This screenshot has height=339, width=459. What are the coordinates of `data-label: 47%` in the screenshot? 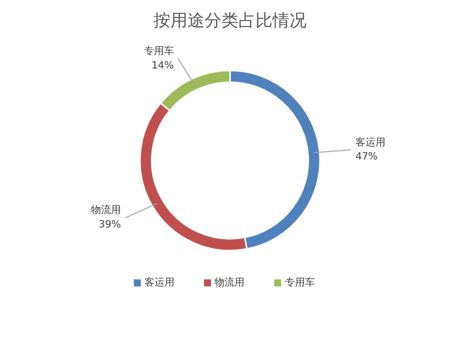 It's located at (366, 157).